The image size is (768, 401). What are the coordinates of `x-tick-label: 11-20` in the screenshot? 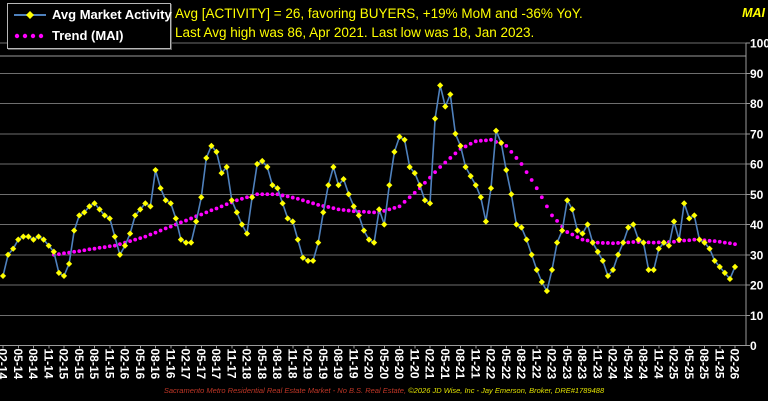 It's located at (414, 364).